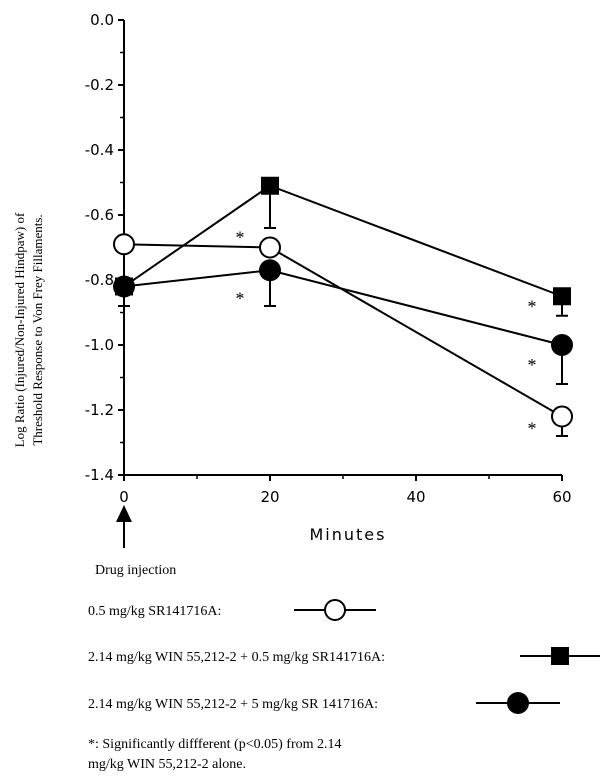 Image resolution: width=603 pixels, height=779 pixels. Describe the element at coordinates (124, 513) in the screenshot. I see `injection-arrow-head` at that location.